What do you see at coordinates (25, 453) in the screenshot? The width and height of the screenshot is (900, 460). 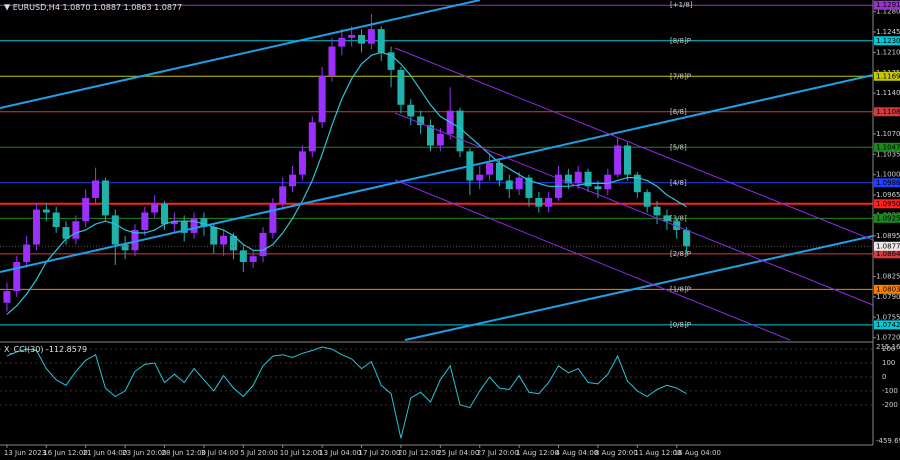 I see `x-tick-label: 13 Jun 2023` at bounding box center [25, 453].